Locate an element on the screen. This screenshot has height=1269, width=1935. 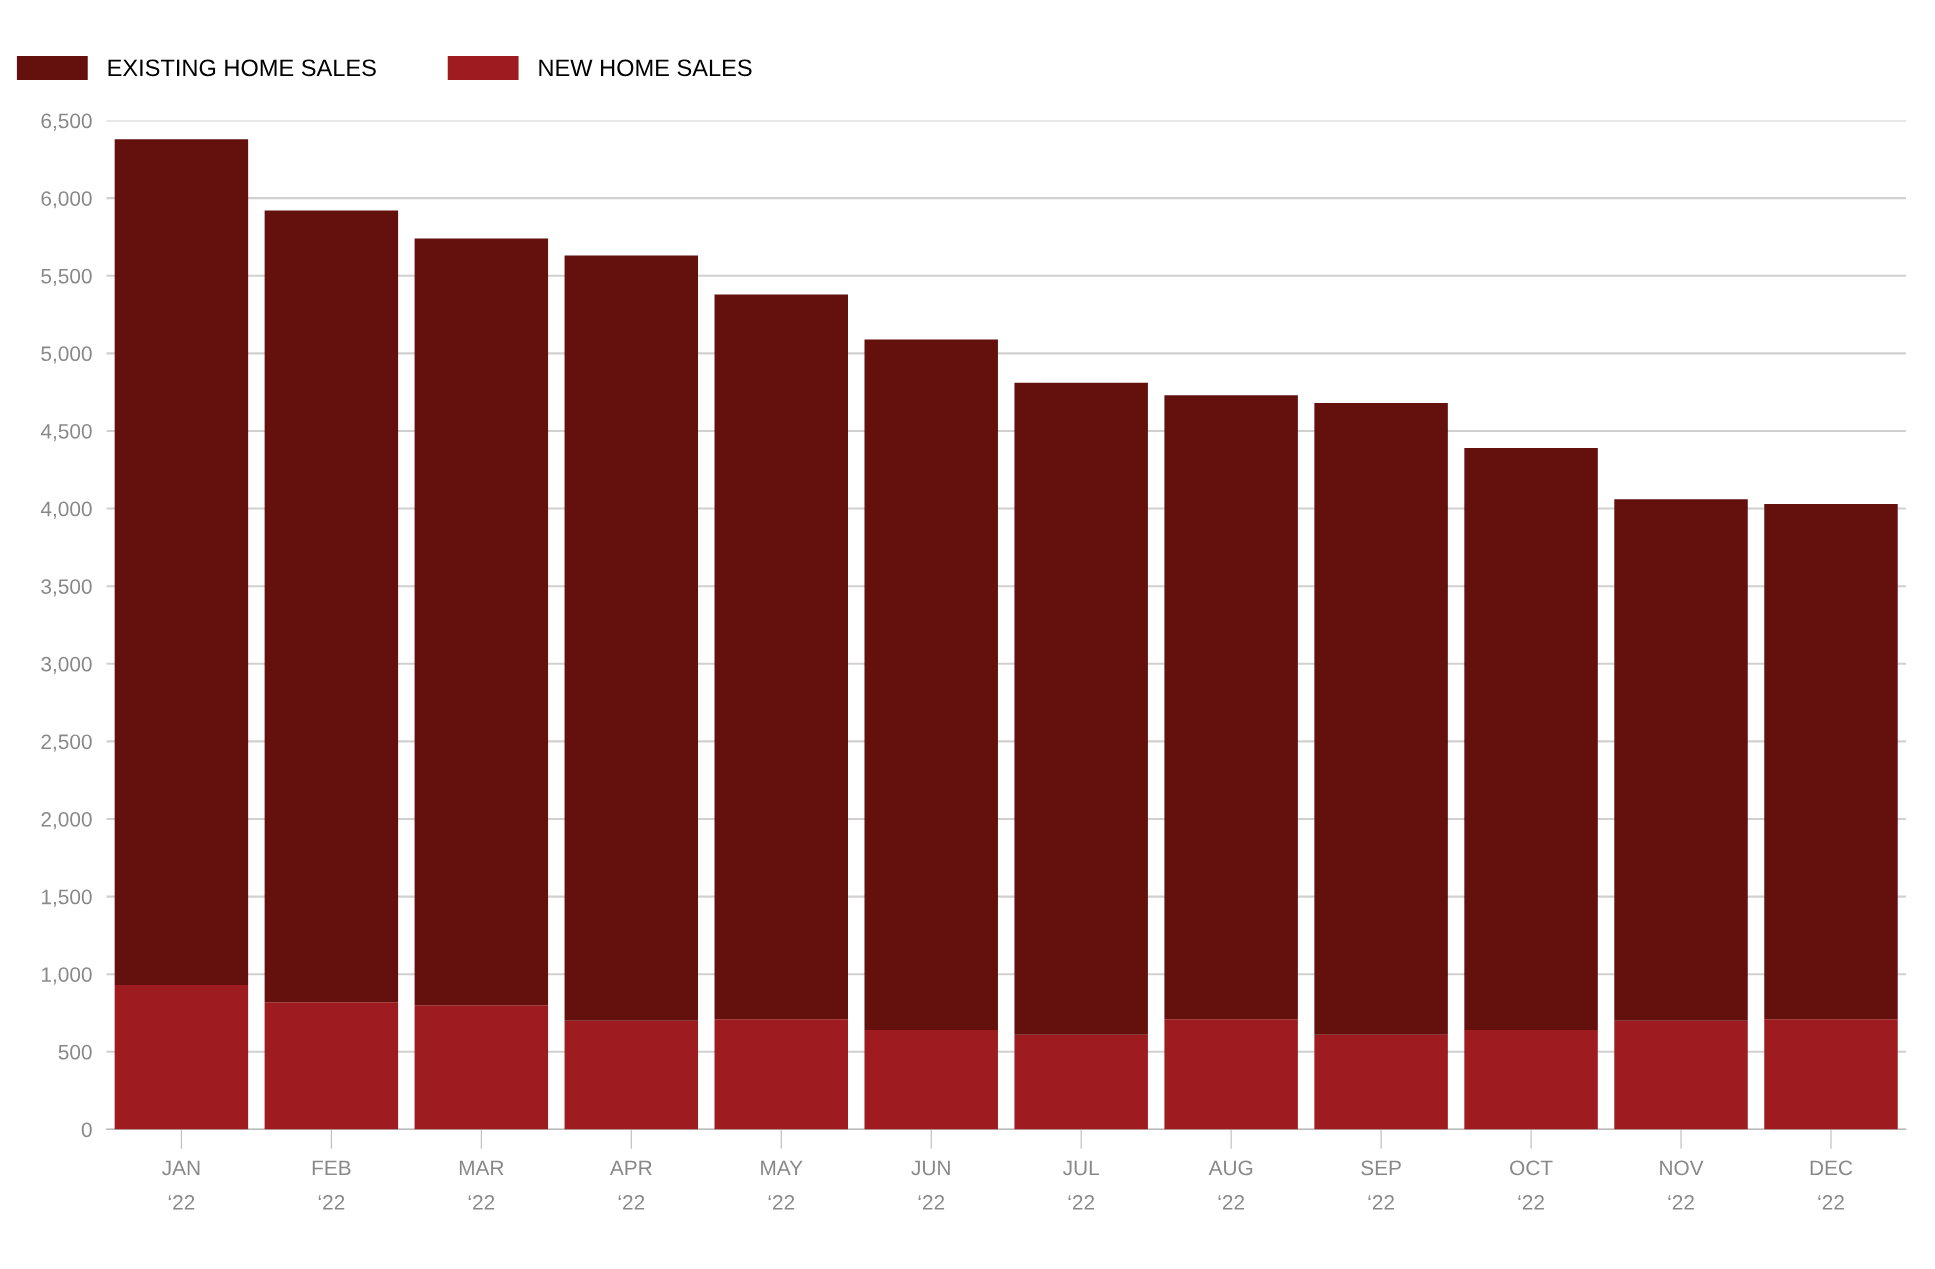
y-tick-label: 5,500 is located at coordinates (66, 277).